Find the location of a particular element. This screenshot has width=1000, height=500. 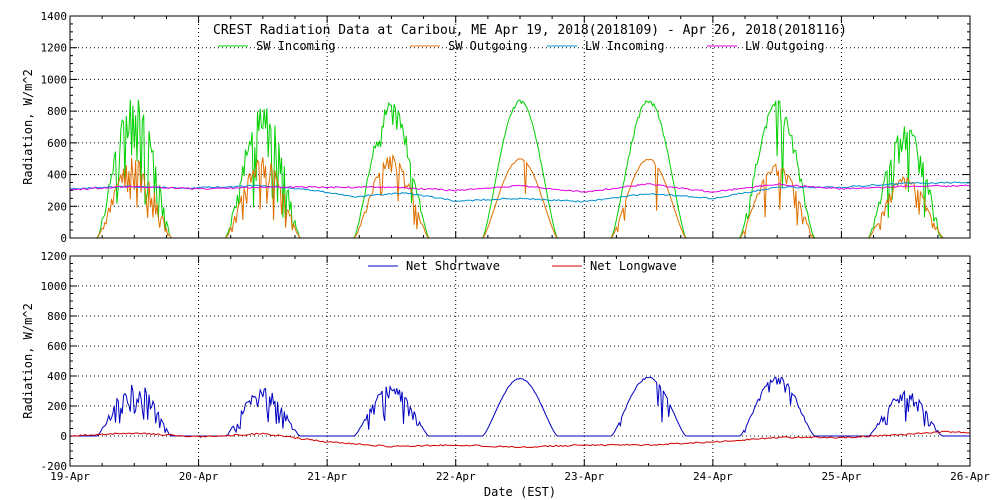

legend-label: LW Outgoing is located at coordinates (784, 46).